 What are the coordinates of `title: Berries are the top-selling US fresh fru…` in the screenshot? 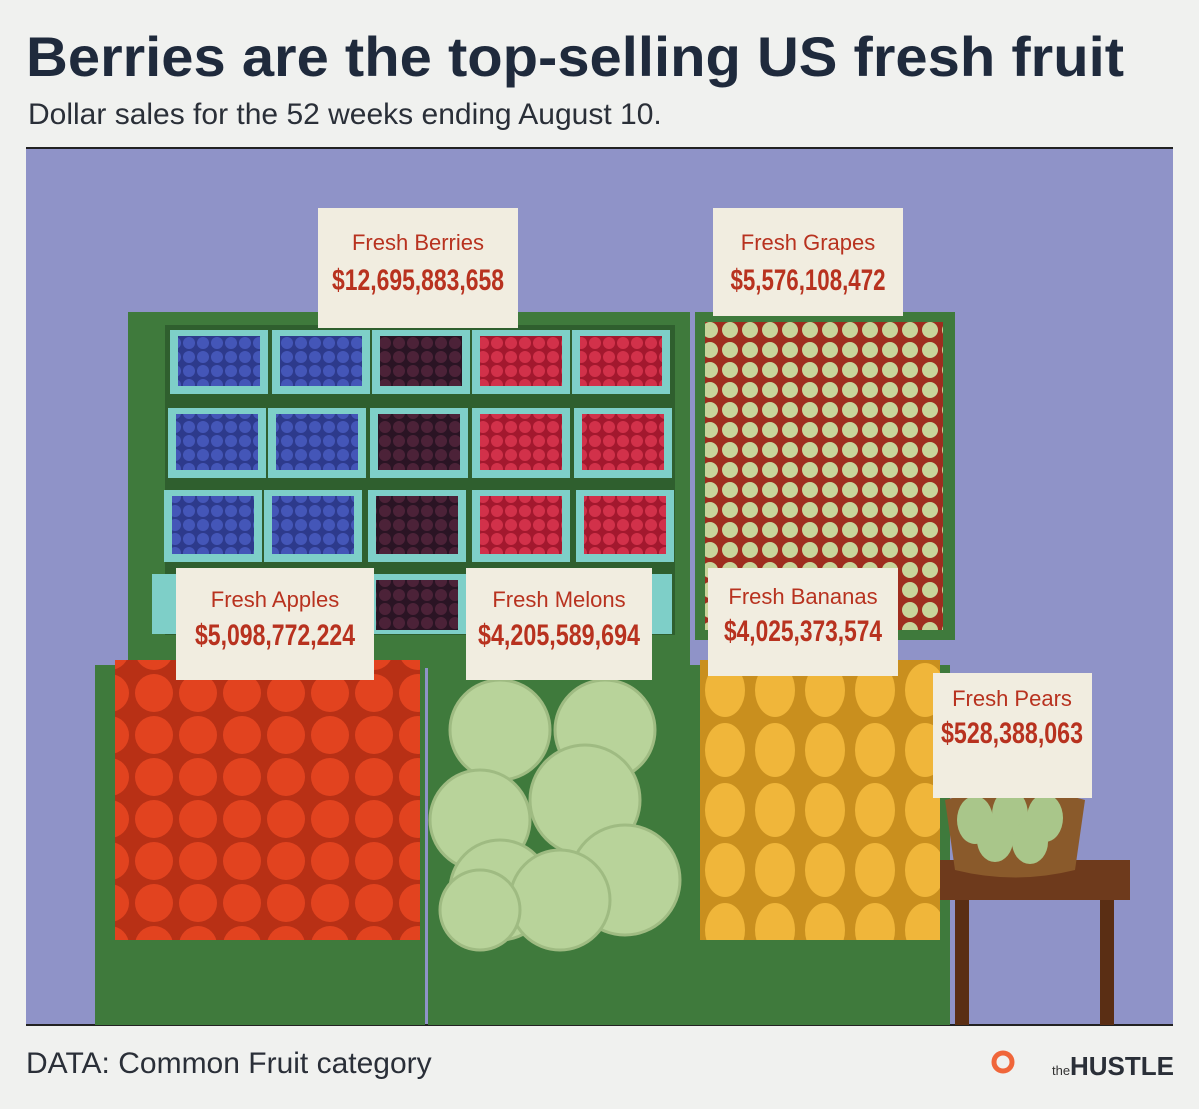 It's located at (575, 56).